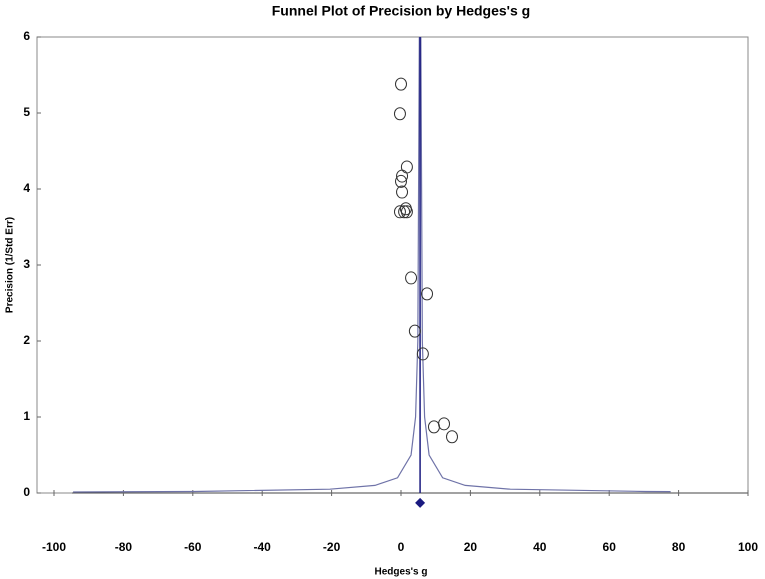  I want to click on x-tick-label: 100, so click(748, 547).